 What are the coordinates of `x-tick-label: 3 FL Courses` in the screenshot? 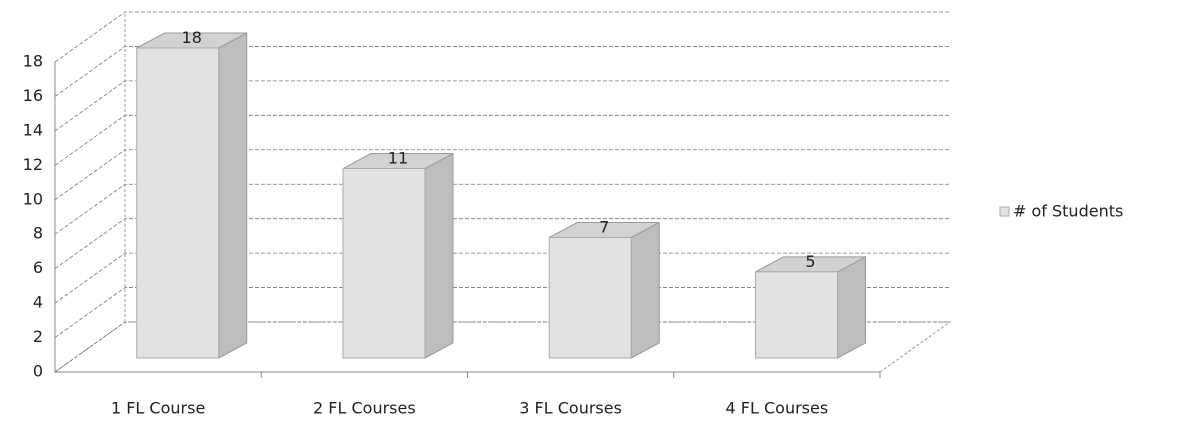 It's located at (570, 408).